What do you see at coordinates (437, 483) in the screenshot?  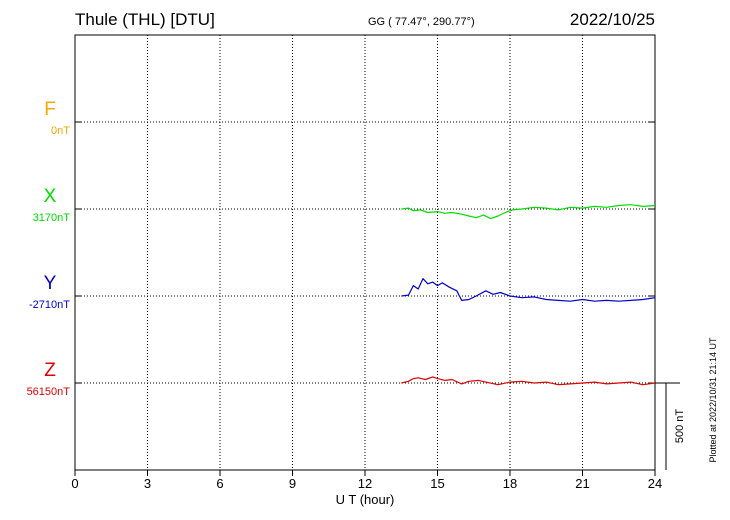 I see `x-tick-label: 15` at bounding box center [437, 483].